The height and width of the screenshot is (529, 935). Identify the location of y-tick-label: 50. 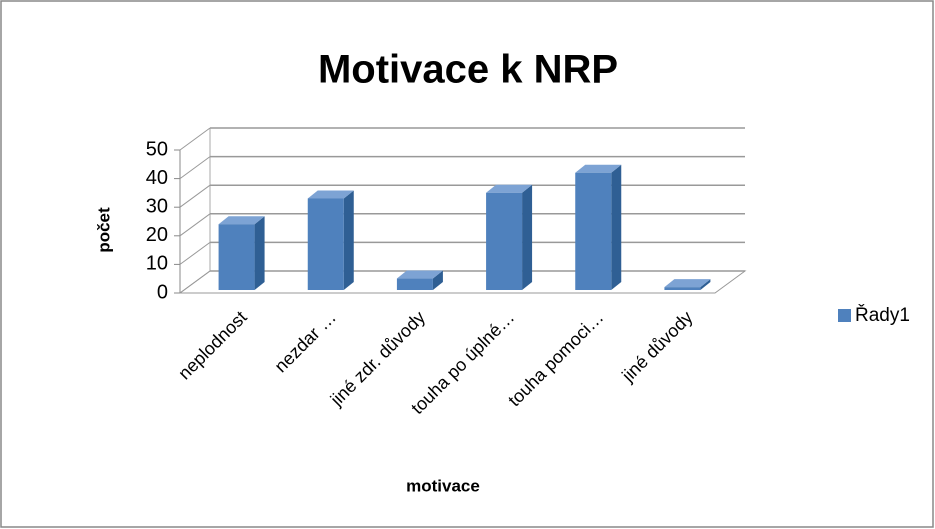
(157, 149).